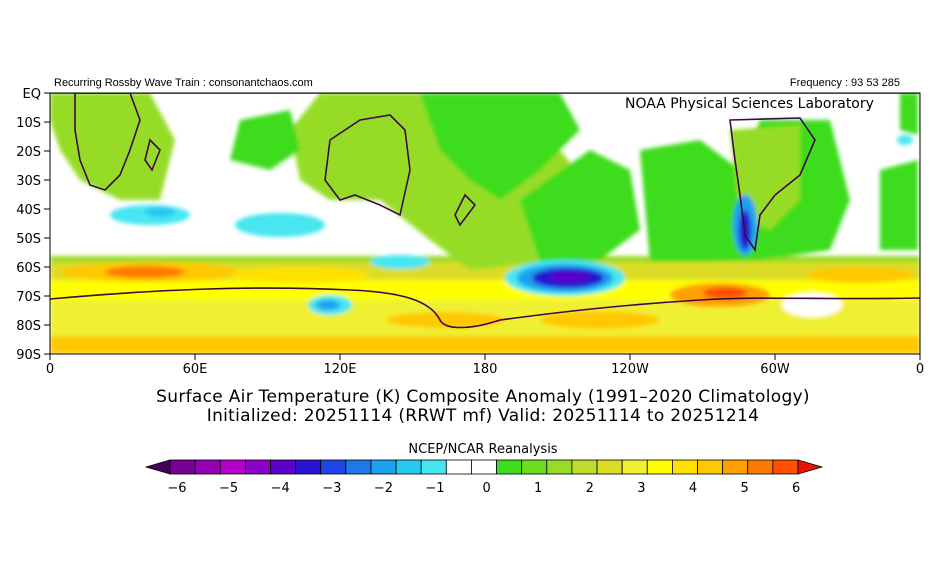  Describe the element at coordinates (485, 369) in the screenshot. I see `lon-label: 180` at that location.